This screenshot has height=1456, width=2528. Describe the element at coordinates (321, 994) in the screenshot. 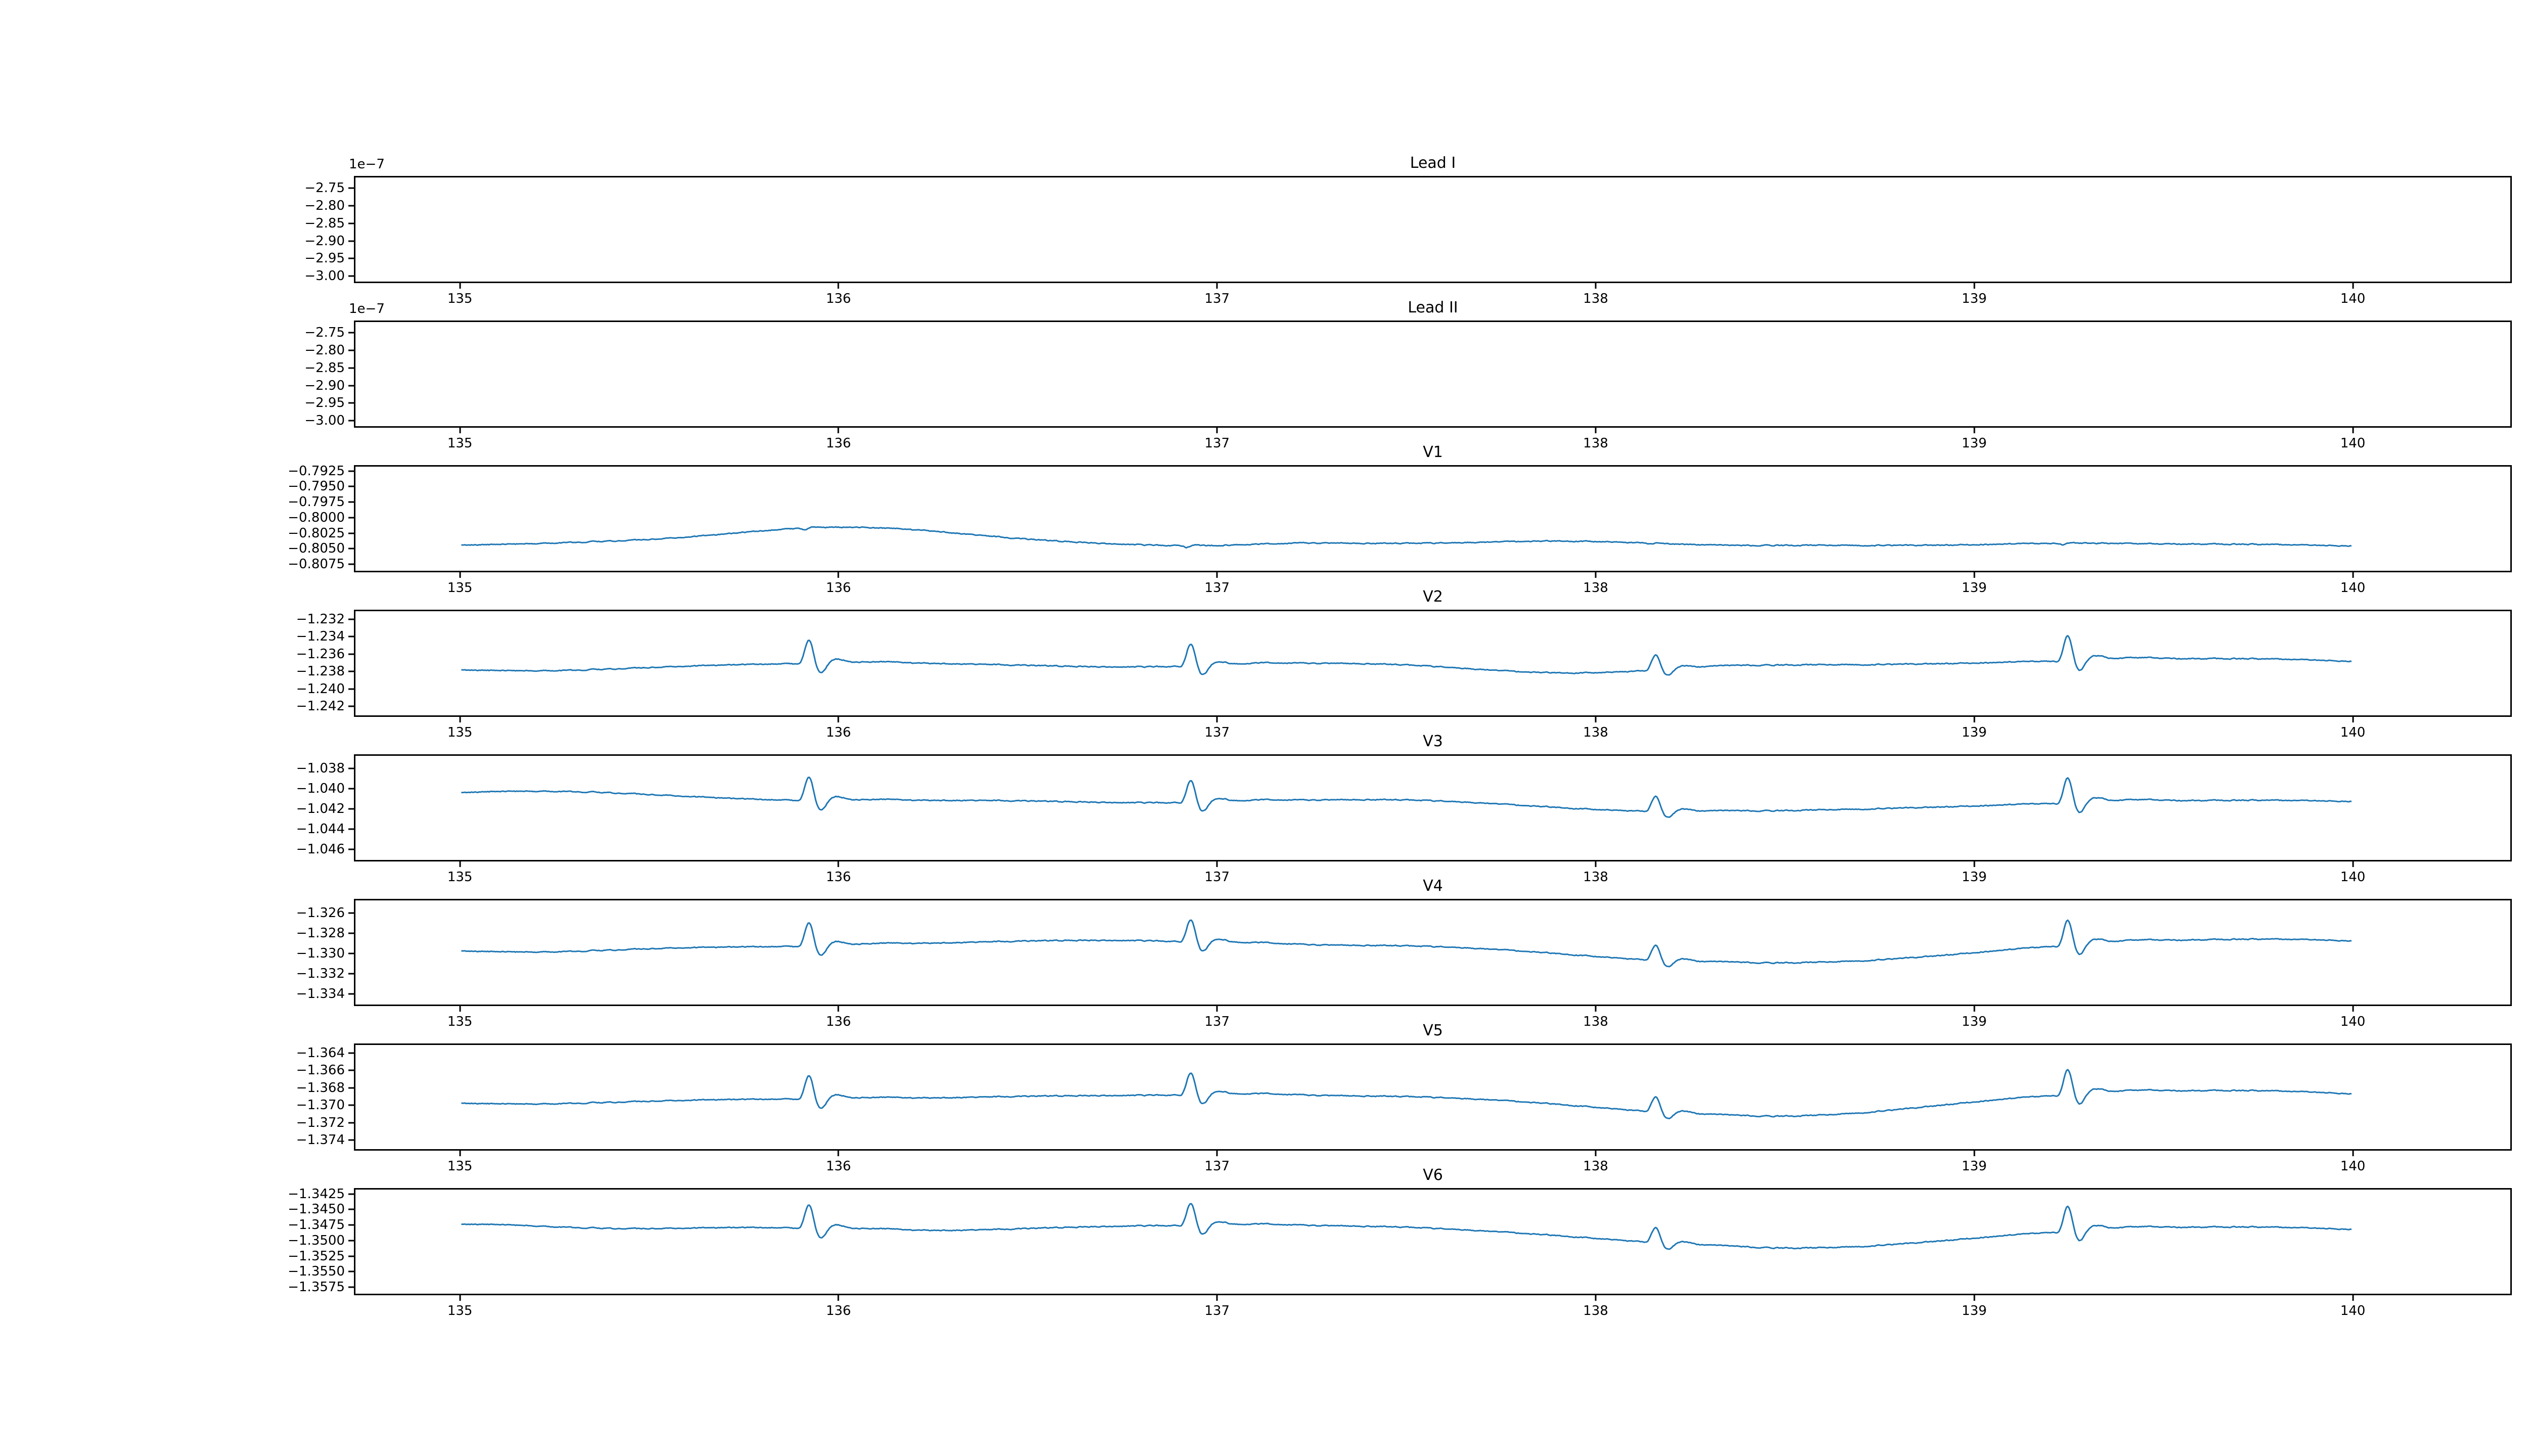

I see `y-axis-tick-label: −1.334` at that location.